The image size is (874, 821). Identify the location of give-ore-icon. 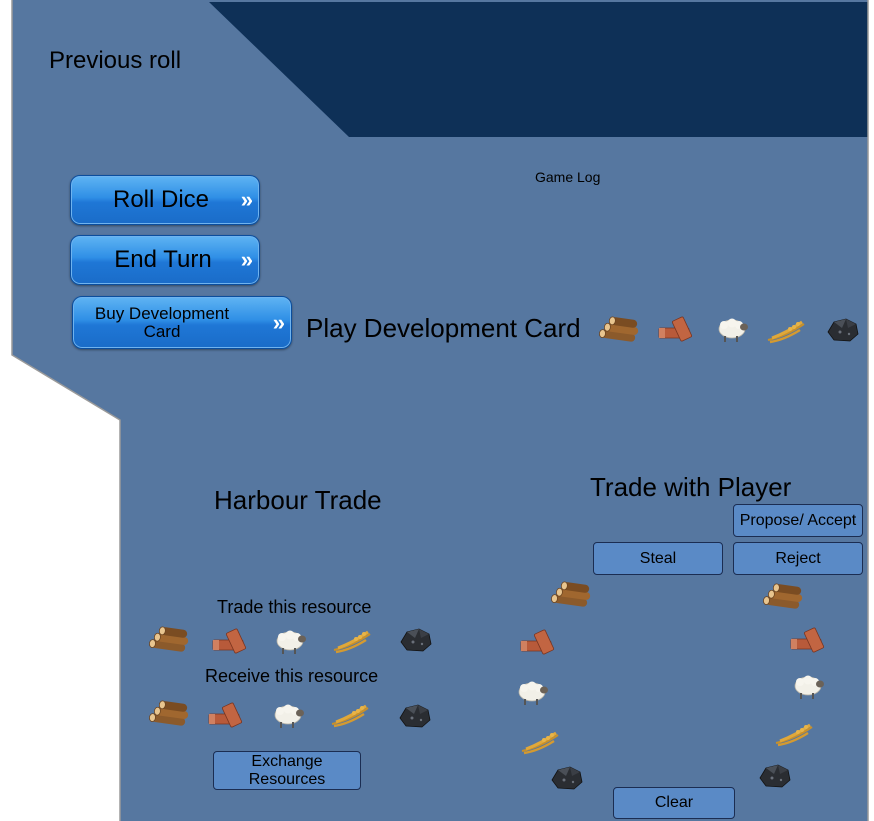
(415, 639).